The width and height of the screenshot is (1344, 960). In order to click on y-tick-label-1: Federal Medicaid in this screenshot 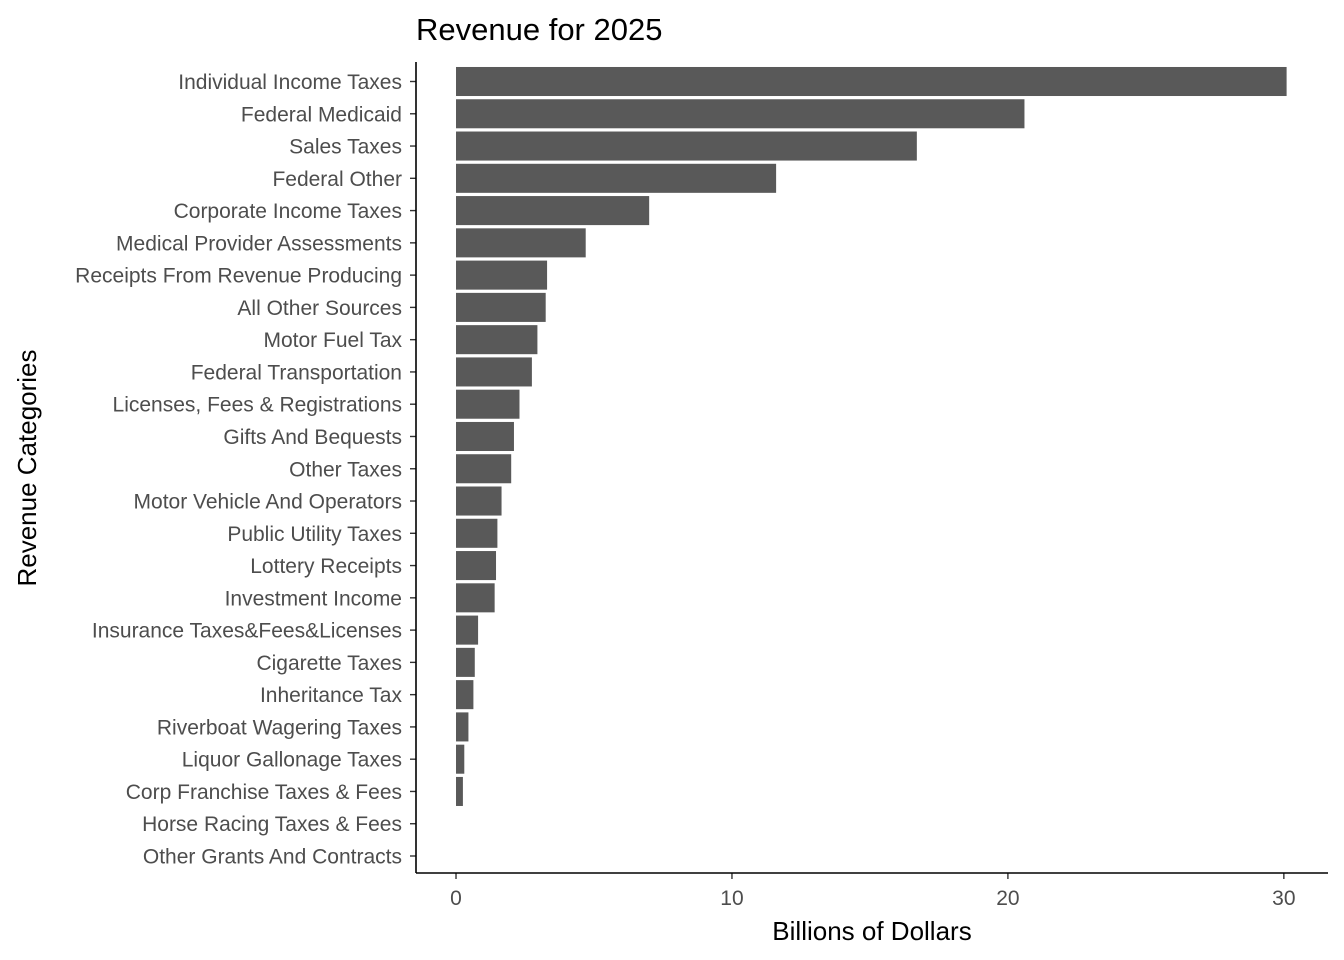, I will do `click(321, 114)`.